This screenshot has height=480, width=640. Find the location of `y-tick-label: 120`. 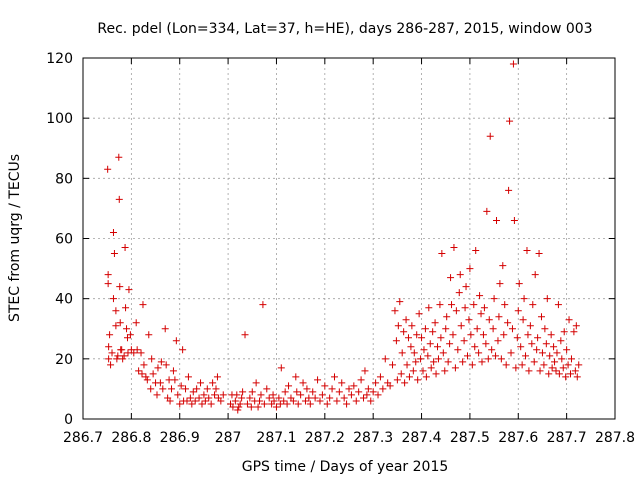

y-tick-label: 120 is located at coordinates (59, 59).